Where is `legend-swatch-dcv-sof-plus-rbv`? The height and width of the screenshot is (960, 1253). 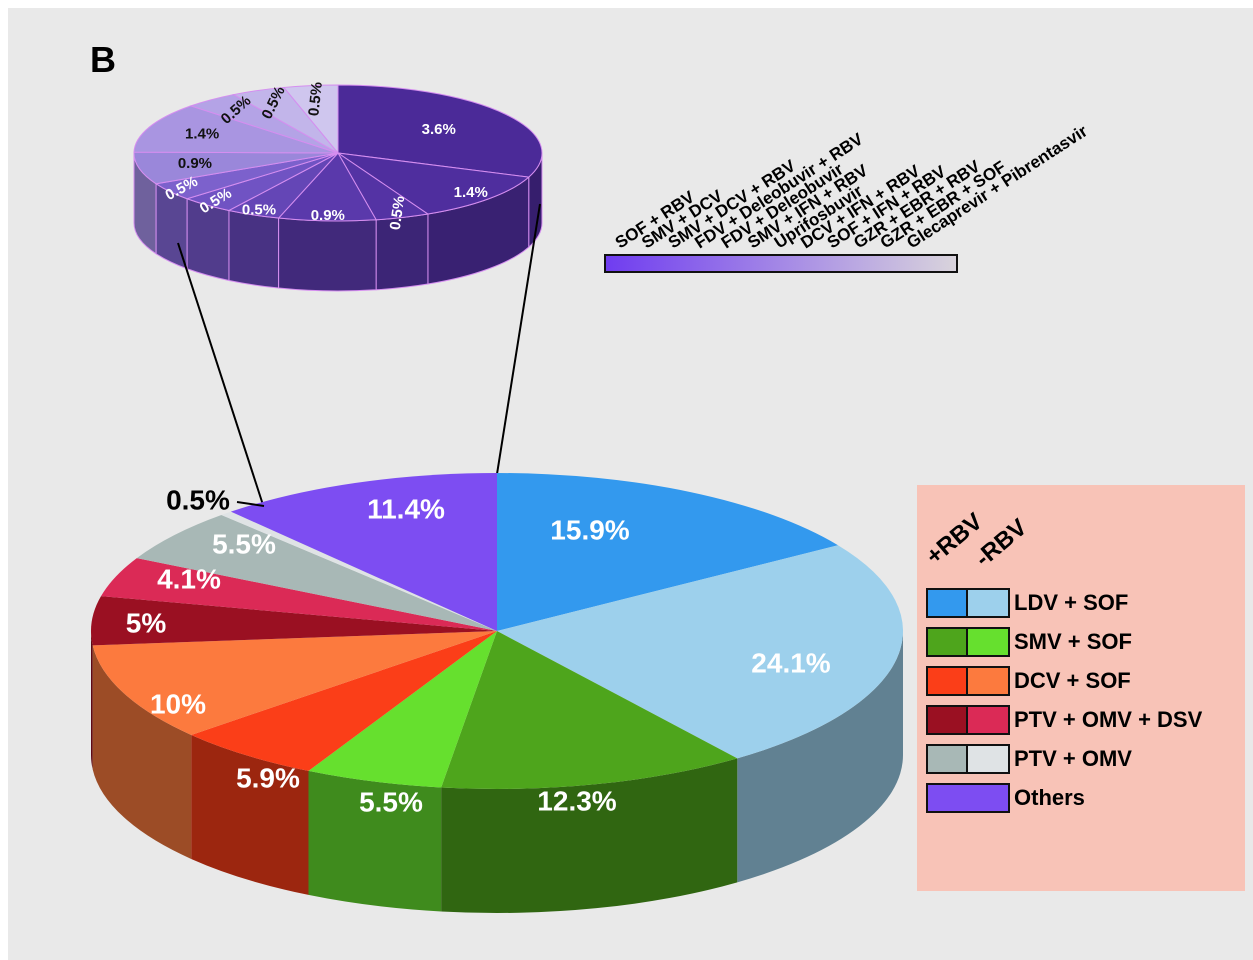 legend-swatch-dcv-sof-plus-rbv is located at coordinates (947, 681).